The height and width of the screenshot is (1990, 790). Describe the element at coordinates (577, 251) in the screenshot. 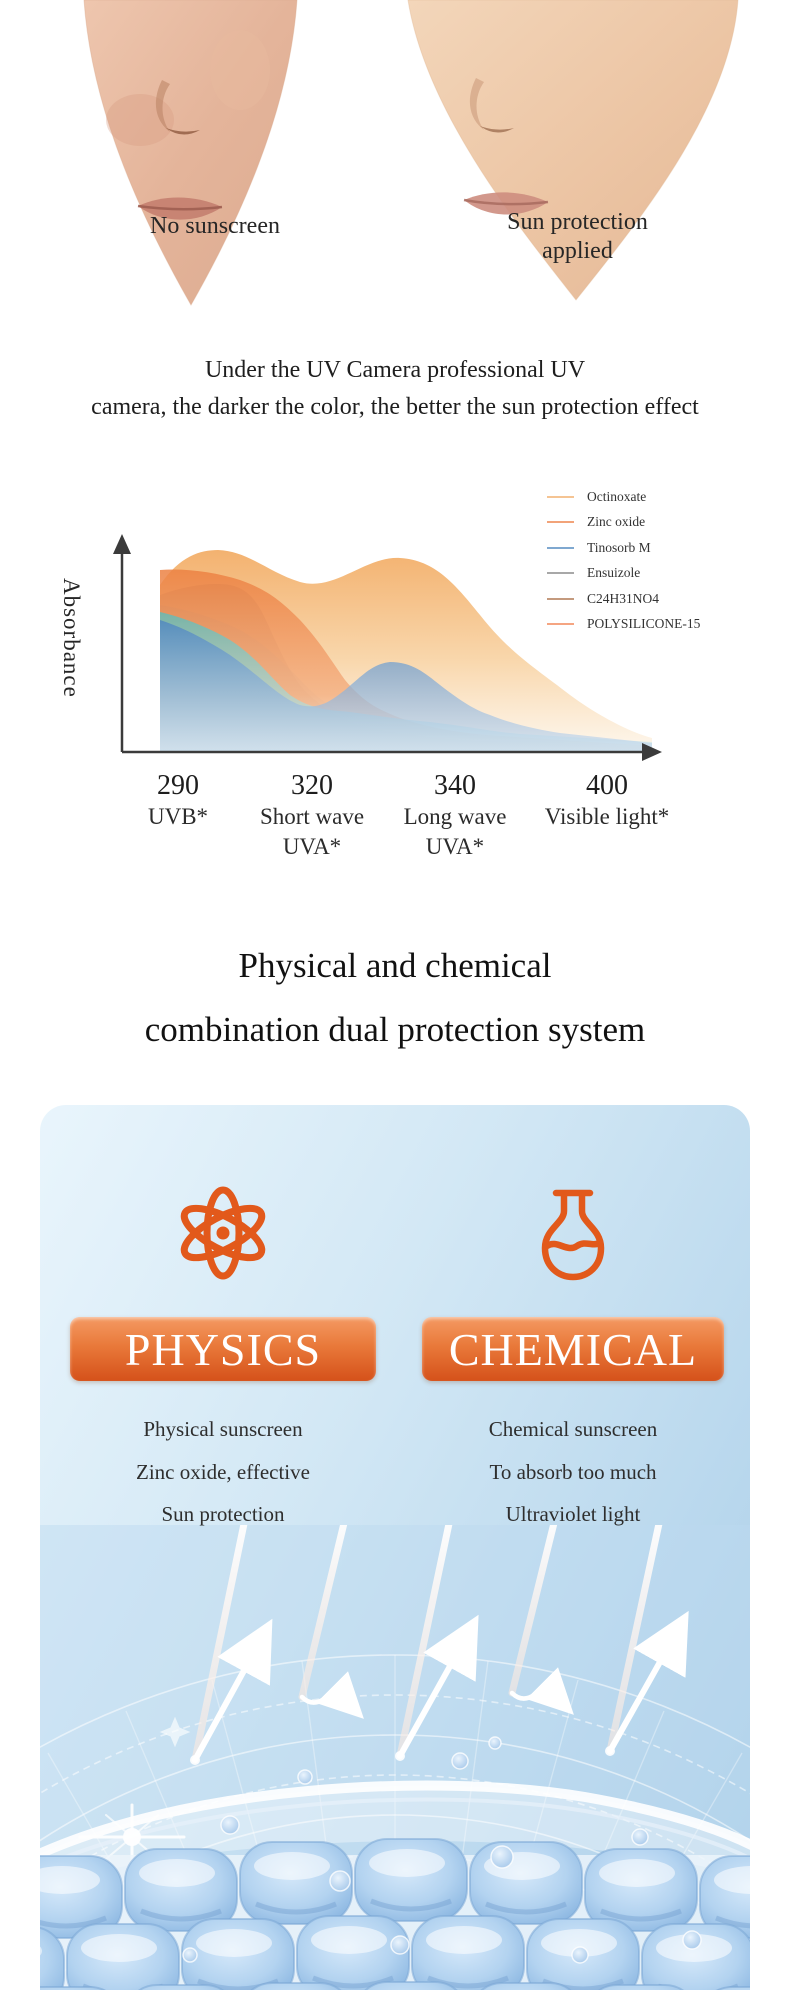

I see `label-sun-protected-line2: applied` at that location.